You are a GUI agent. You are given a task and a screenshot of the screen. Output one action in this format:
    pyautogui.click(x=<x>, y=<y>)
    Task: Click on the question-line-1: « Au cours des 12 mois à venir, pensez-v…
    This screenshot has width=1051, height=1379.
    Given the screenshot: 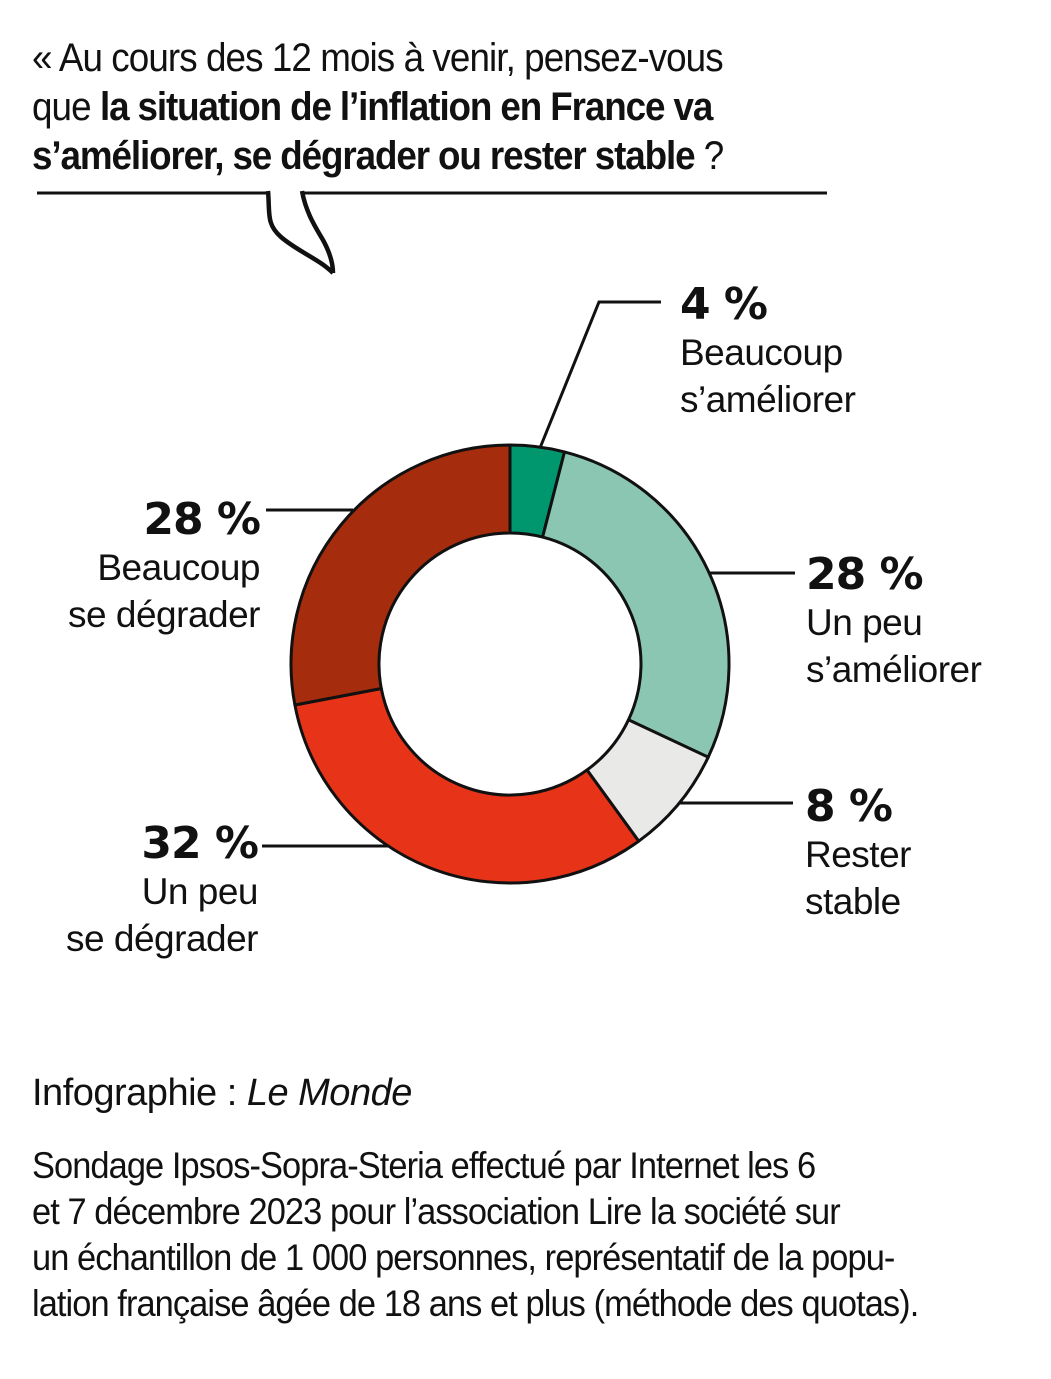 What is the action you would take?
    pyautogui.click(x=378, y=58)
    